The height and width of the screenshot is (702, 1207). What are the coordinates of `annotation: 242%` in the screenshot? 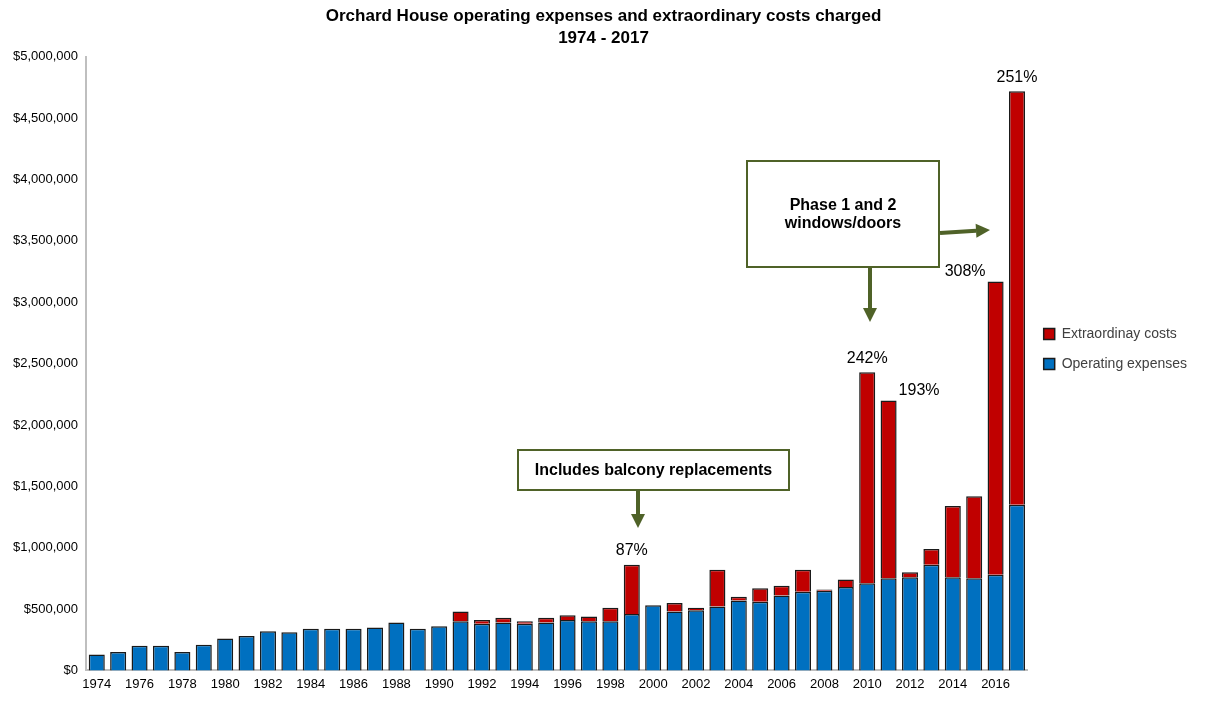 It's located at (867, 357).